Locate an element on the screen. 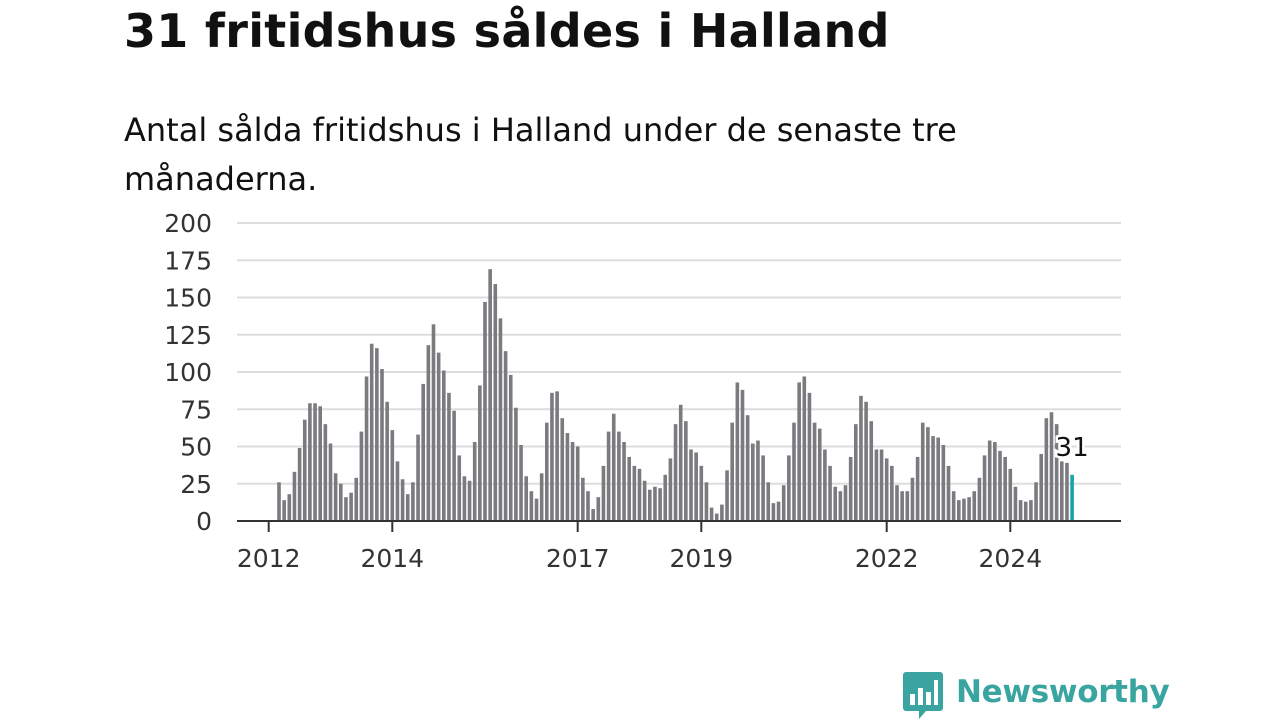 This screenshot has height=720, width=1280. y-tick-label: 75 is located at coordinates (196, 409).